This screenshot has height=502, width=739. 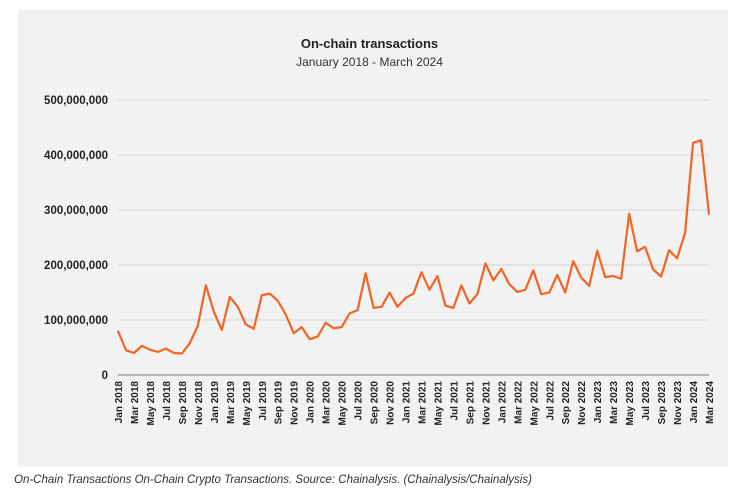 I want to click on x-tick-label: Nov 2023, so click(x=678, y=403).